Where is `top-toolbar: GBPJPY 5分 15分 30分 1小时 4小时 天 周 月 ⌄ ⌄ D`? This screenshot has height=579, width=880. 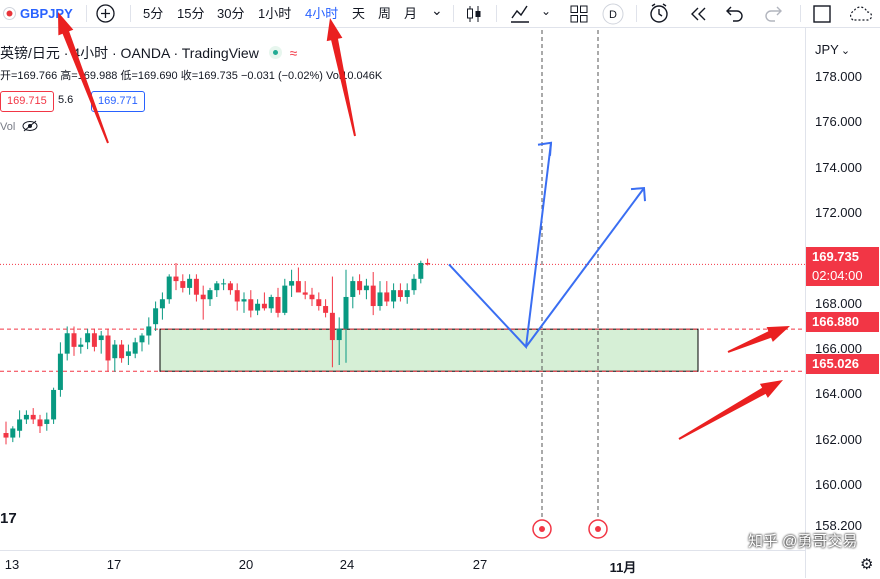 top-toolbar: GBPJPY 5分 15分 30分 1小时 4小时 天 周 月 ⌄ ⌄ D is located at coordinates (440, 14).